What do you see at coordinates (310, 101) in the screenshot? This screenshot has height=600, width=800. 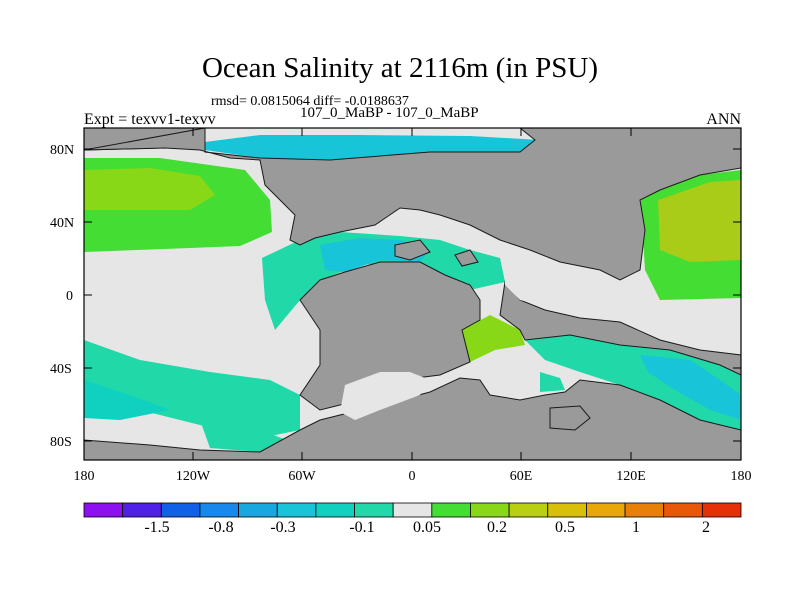 I see `stats-line: rmsd= 0.0815064 diff= -0.0188637` at bounding box center [310, 101].